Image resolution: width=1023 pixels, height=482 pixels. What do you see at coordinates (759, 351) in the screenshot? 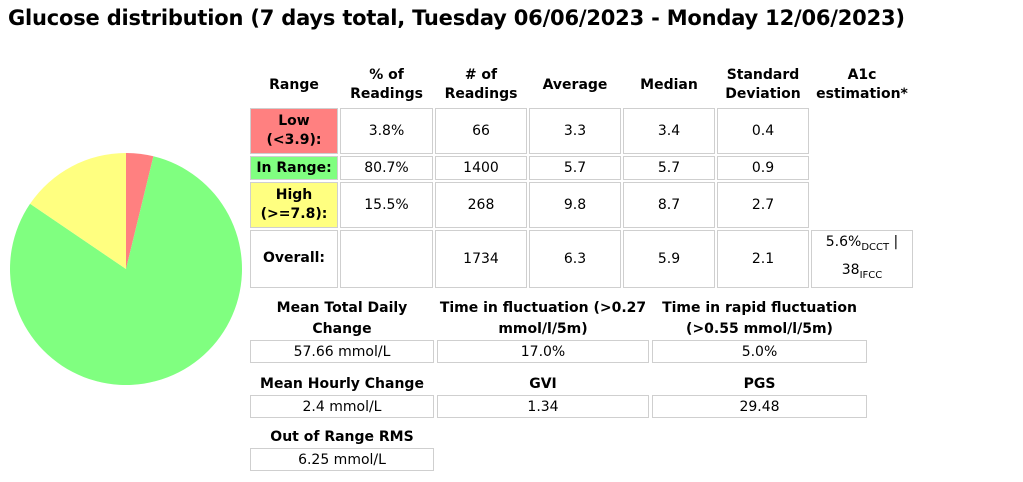
I see `metric-value: 5.0%` at bounding box center [759, 351].